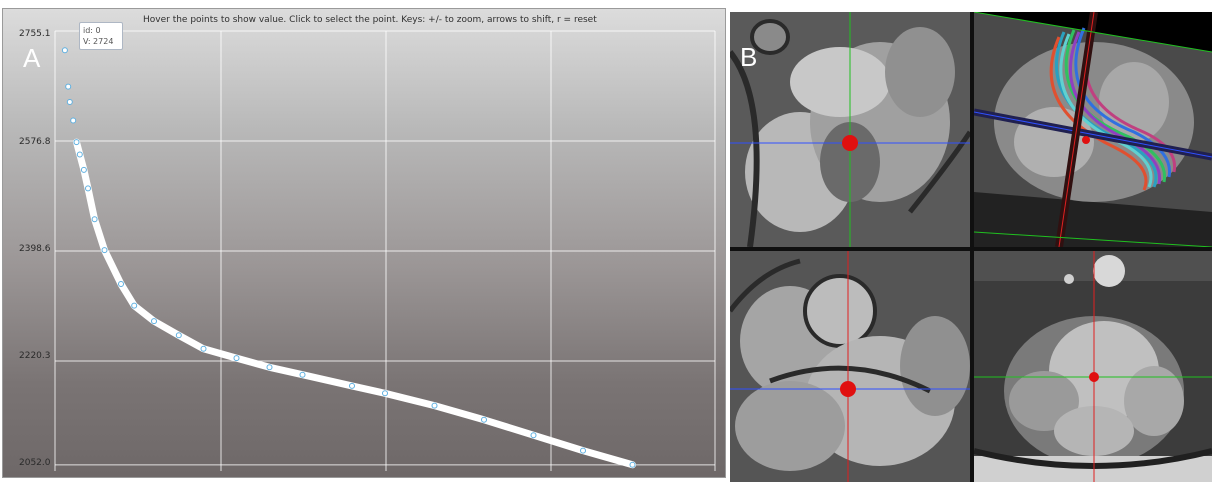  What do you see at coordinates (850, 366) in the screenshot?
I see `mri-view-bottom-left` at bounding box center [850, 366].